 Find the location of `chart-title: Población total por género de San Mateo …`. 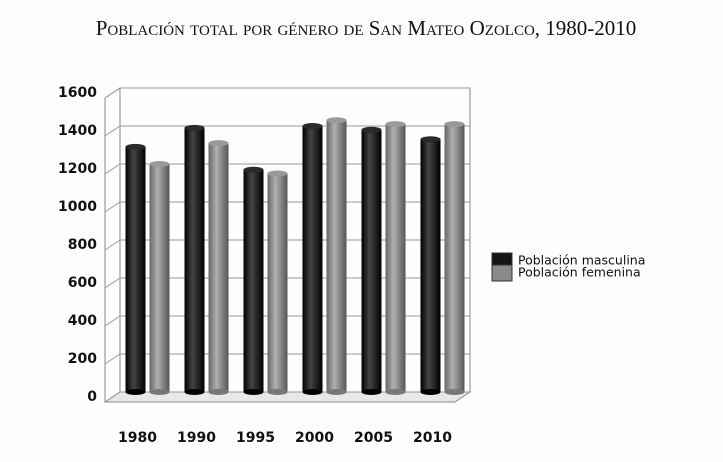

chart-title: Población total por género de San Mateo … is located at coordinates (366, 28).